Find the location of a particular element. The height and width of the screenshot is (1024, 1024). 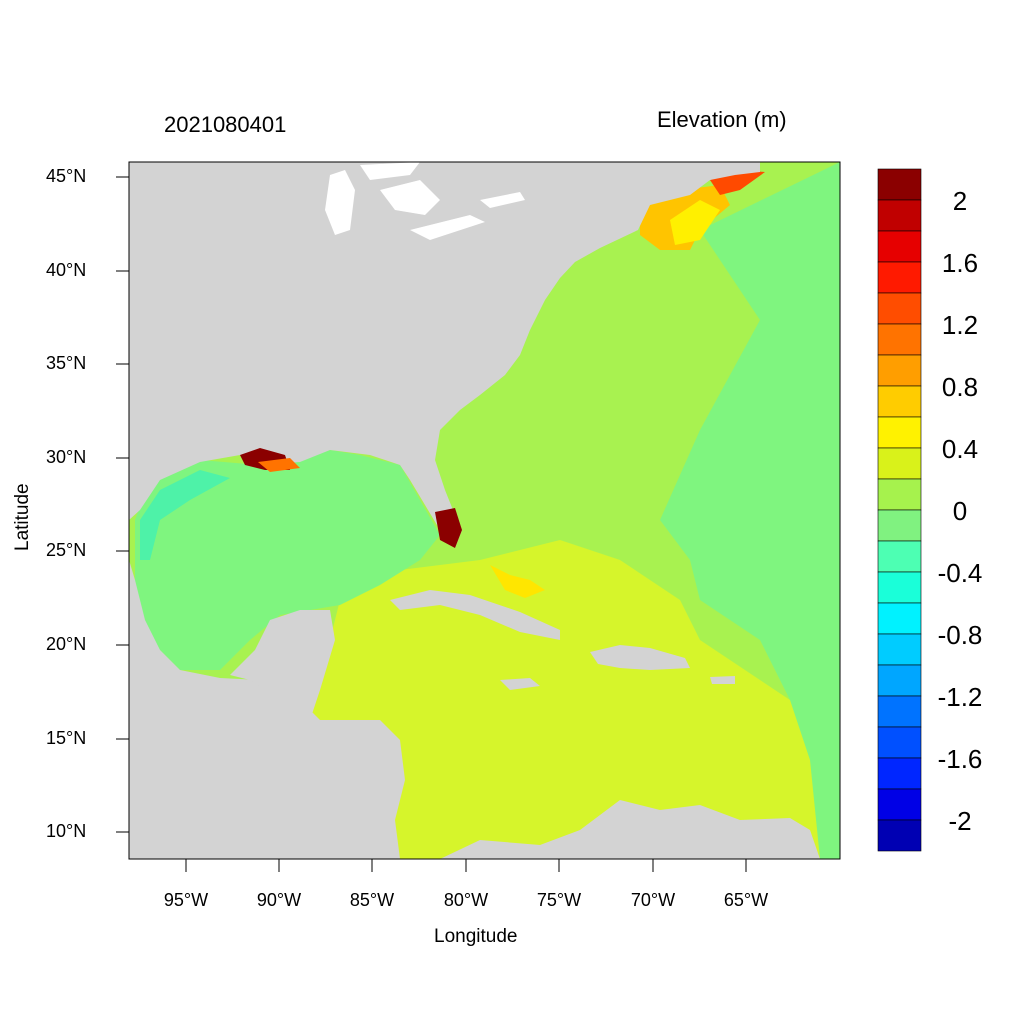

bahamas-surge is located at coordinates (517, 581).